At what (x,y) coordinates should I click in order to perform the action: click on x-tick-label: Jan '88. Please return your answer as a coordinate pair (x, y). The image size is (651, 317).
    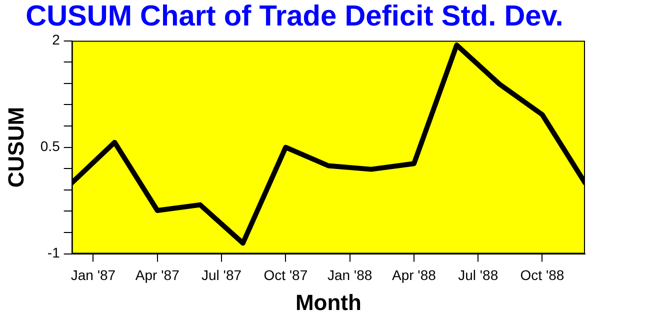
    Looking at the image, I should click on (349, 275).